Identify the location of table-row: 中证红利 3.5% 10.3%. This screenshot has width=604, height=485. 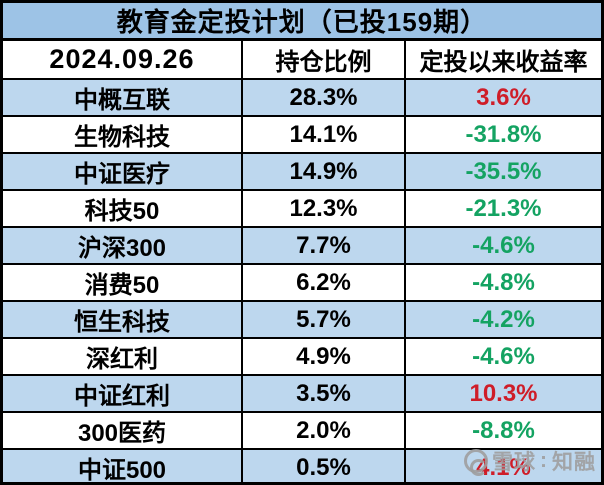
(302, 392).